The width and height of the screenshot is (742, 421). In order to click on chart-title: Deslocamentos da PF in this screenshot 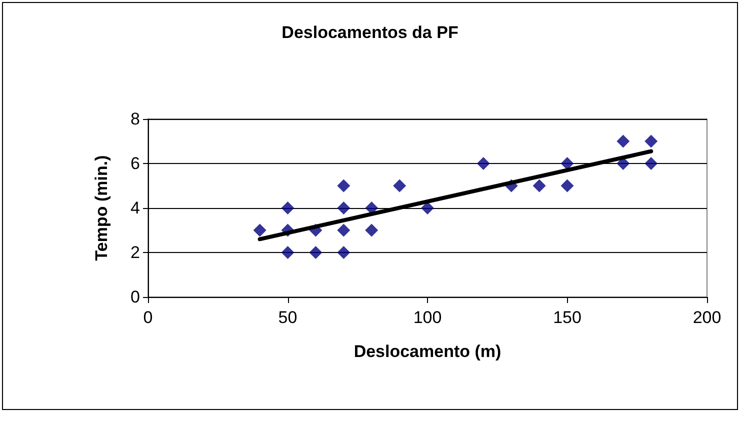, I will do `click(370, 32)`.